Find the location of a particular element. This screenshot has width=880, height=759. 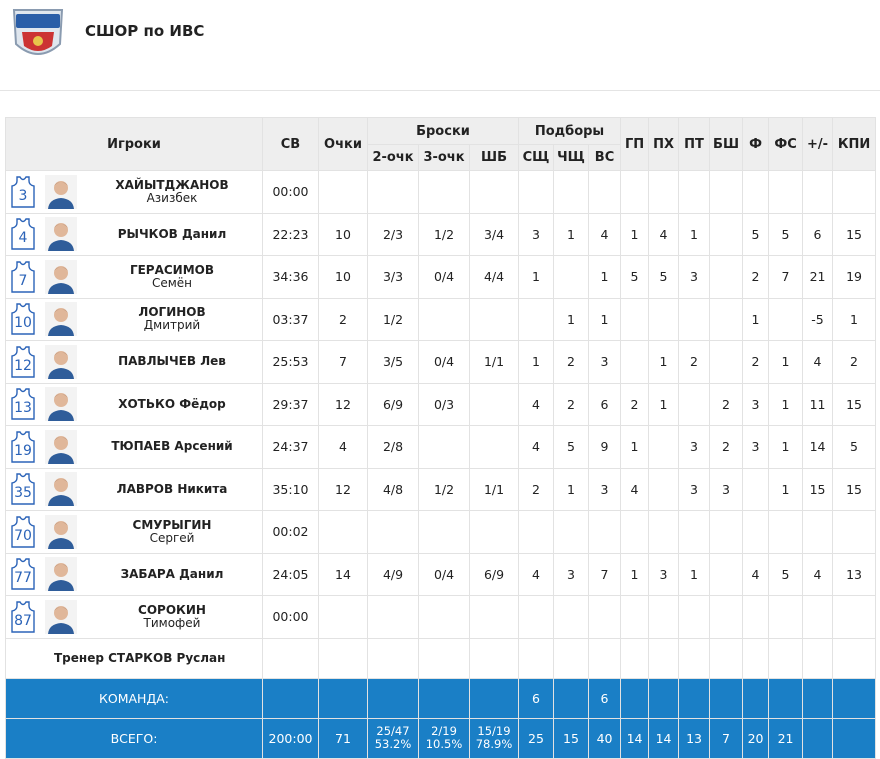

player-cell: 87 СОРОКИН Тимофей is located at coordinates (134, 617).